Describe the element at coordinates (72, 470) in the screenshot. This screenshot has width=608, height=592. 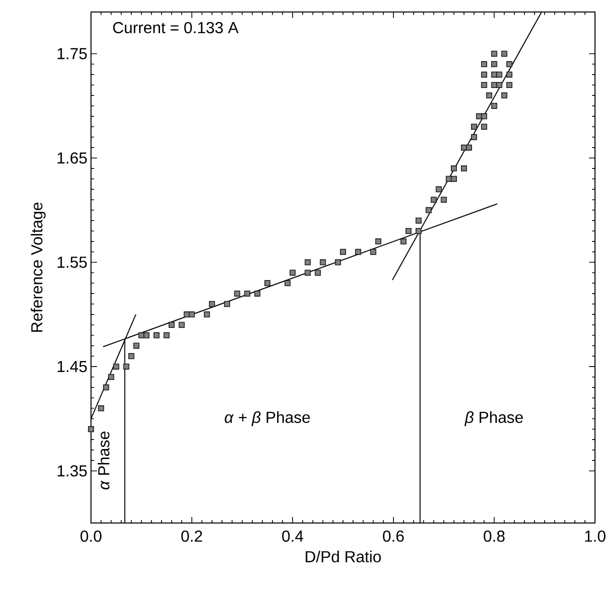
I see `y-tick-label: 1.35` at that location.